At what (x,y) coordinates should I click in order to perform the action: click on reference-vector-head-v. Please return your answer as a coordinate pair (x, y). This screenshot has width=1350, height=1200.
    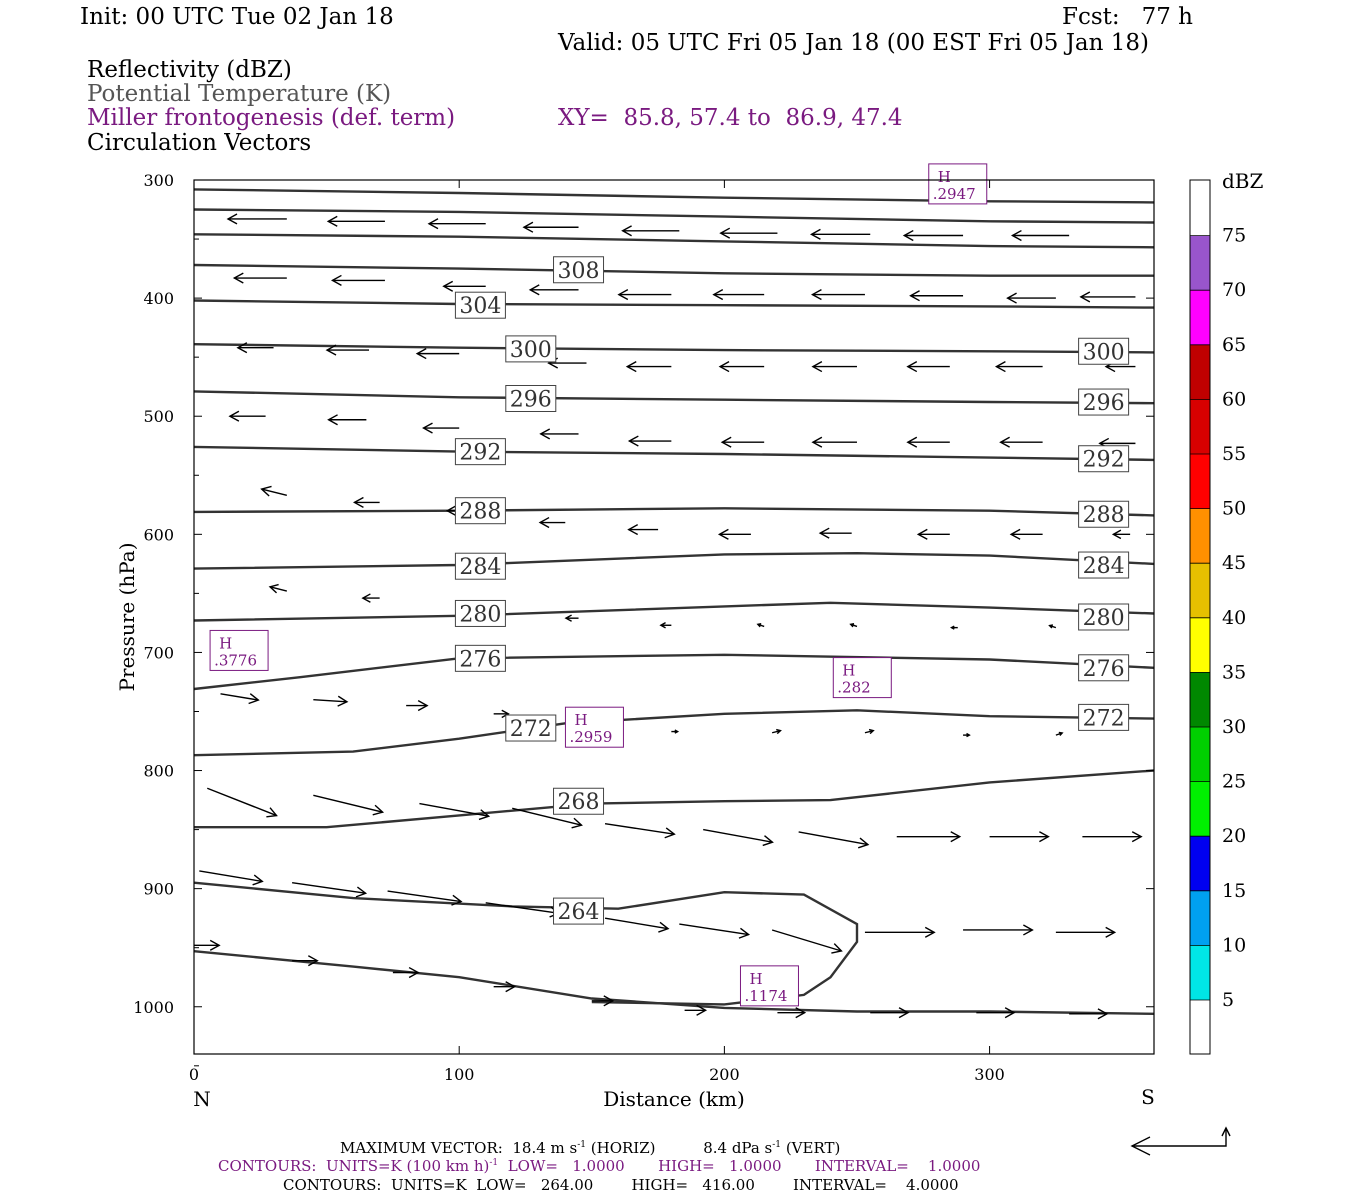
    Looking at the image, I should click on (1226, 1131).